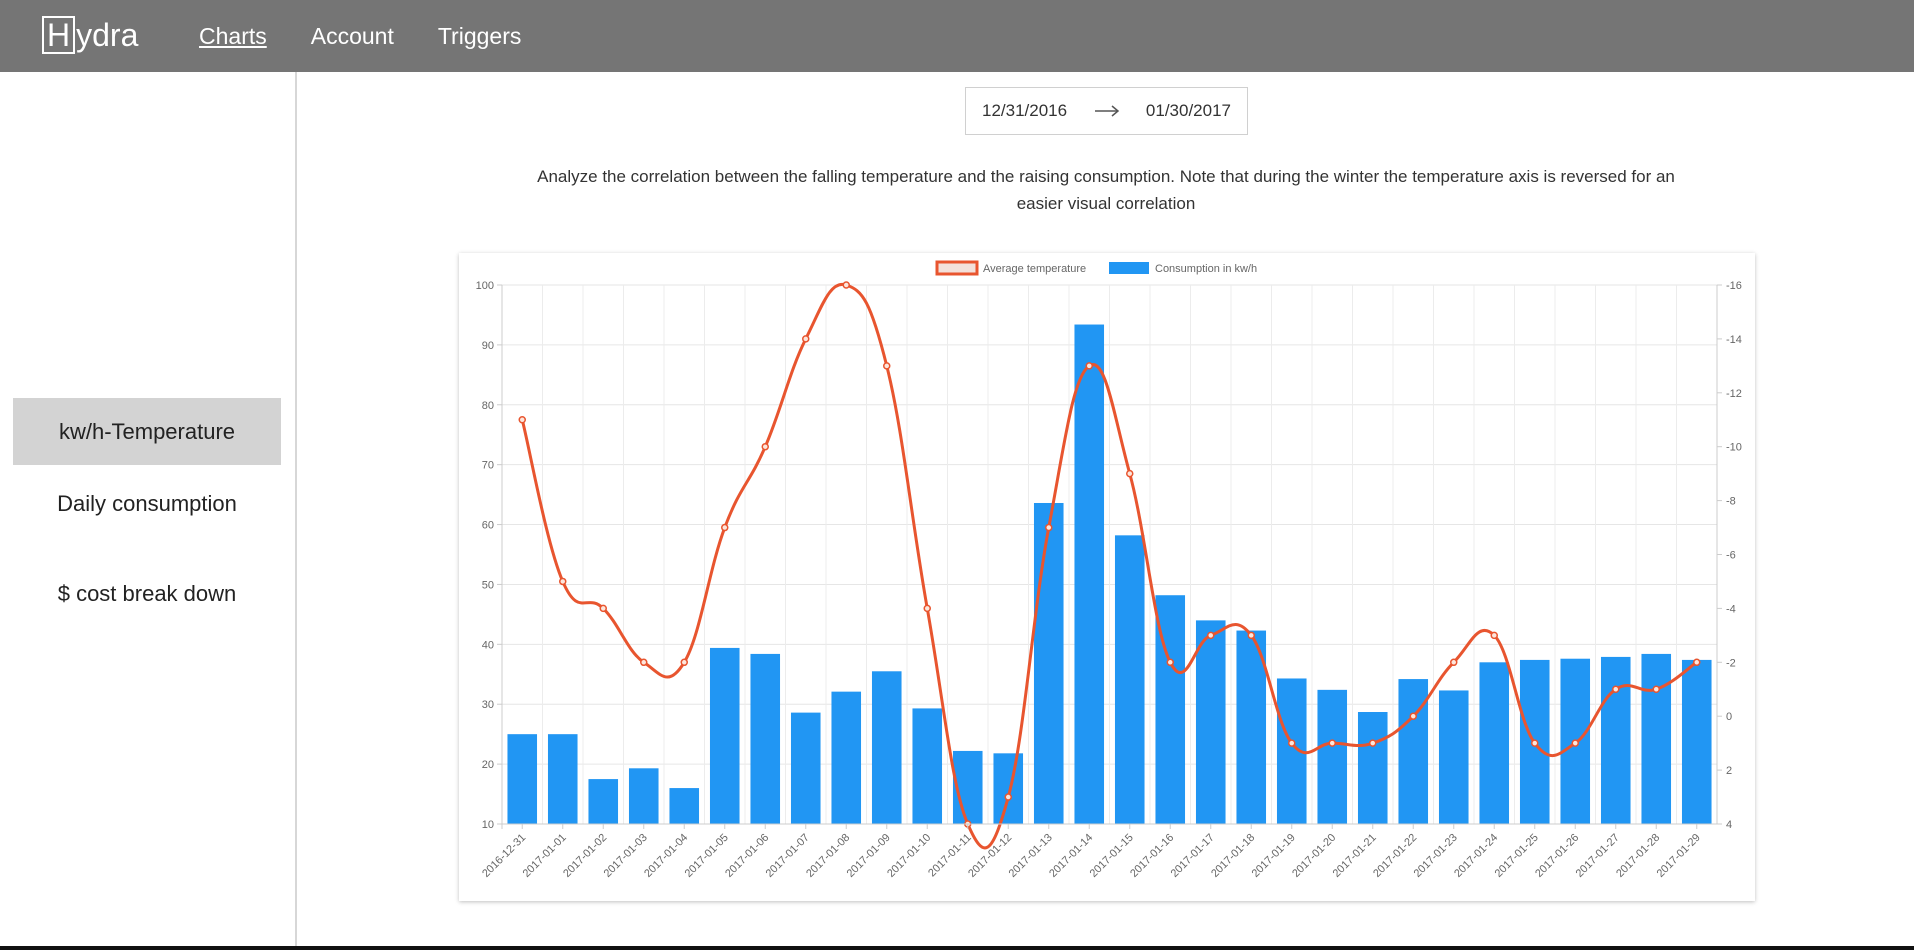 This screenshot has height=950, width=1914. Describe the element at coordinates (1729, 825) in the screenshot. I see `y-right-tick-label: 4` at that location.